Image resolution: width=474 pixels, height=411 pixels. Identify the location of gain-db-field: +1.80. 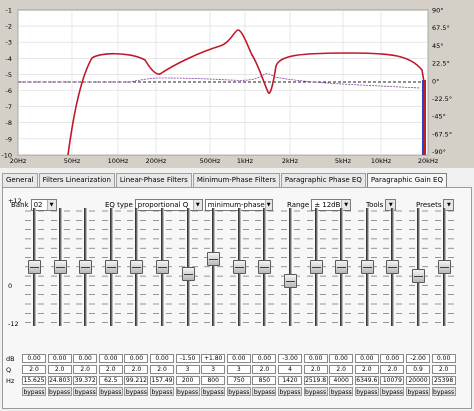
(213, 358).